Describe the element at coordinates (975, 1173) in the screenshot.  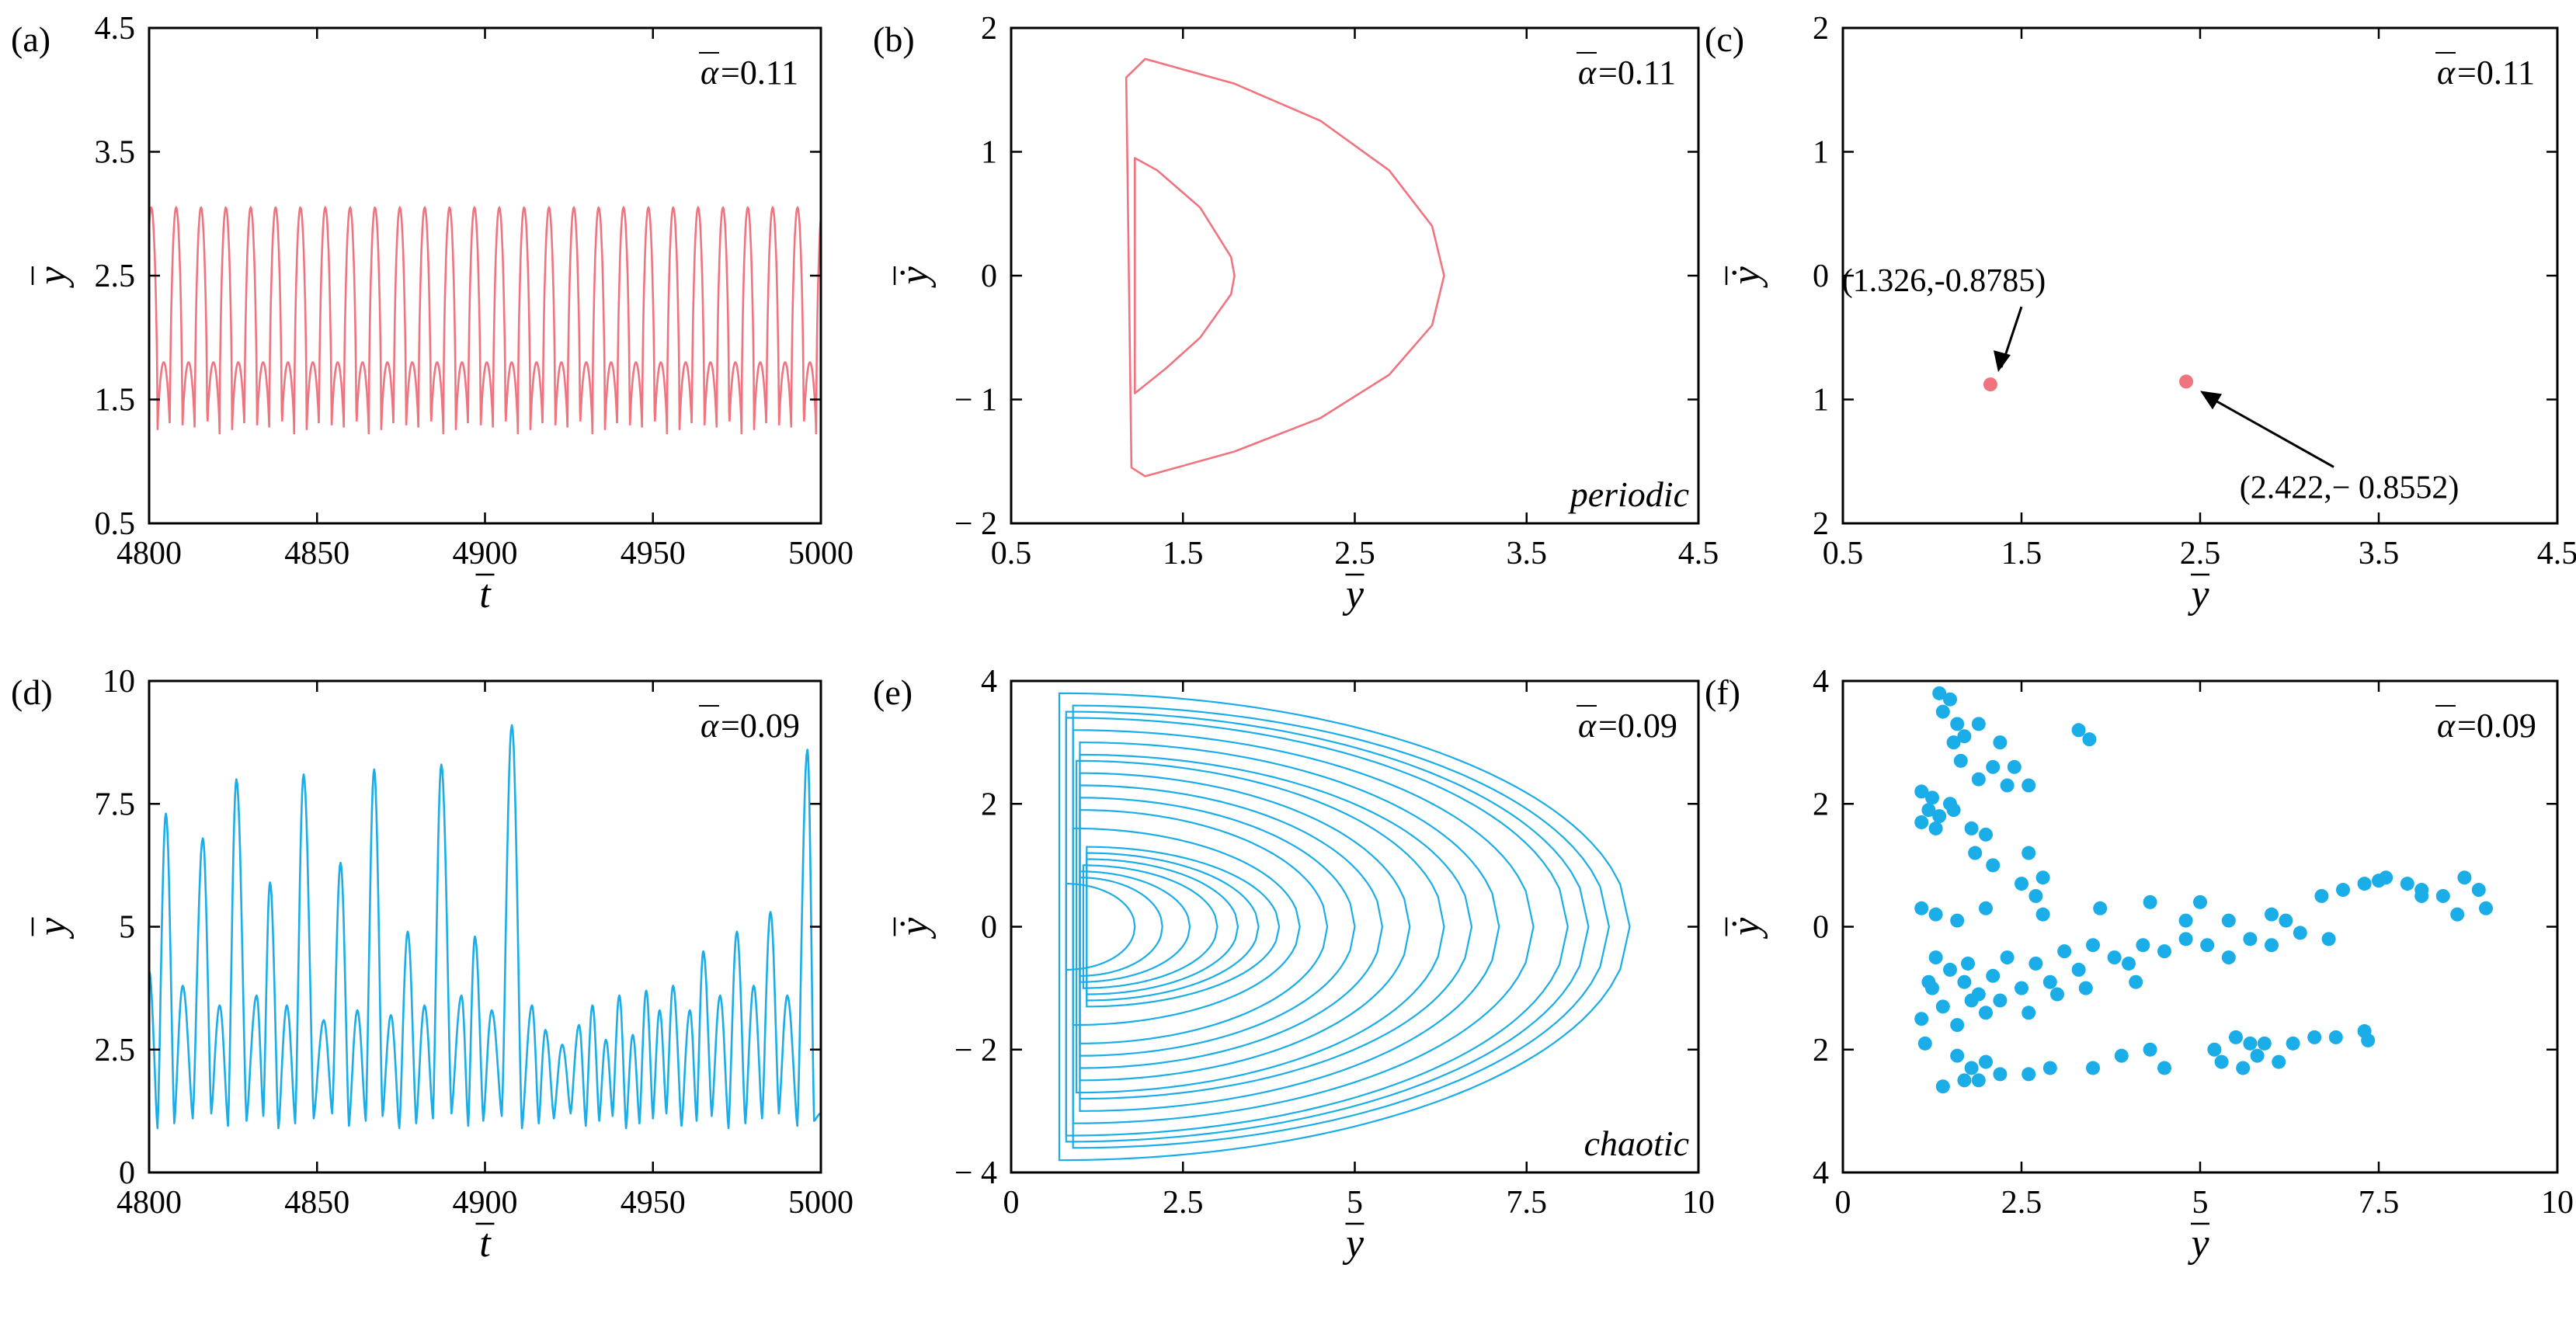
I see `y-tick-label: − 4` at that location.